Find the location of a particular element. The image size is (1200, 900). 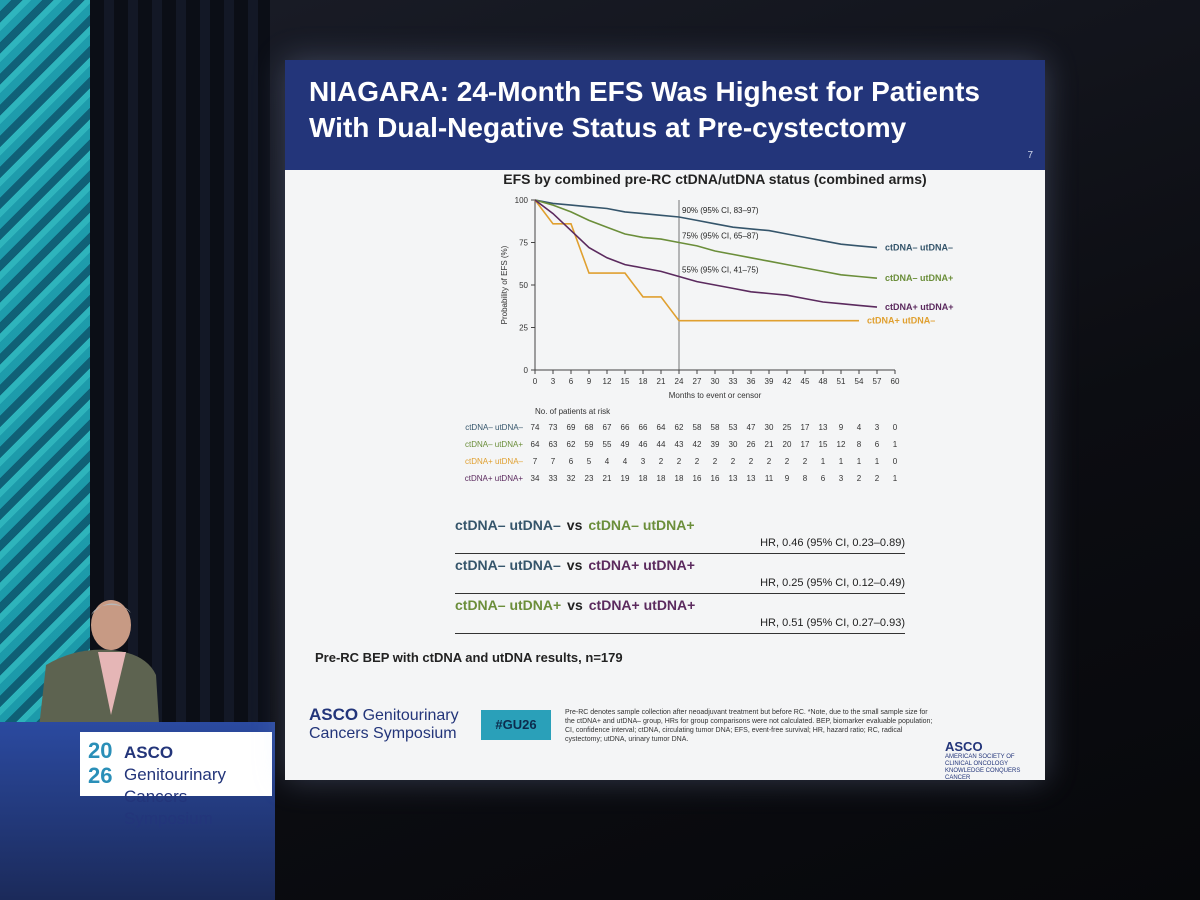

x-tick-label: 42 is located at coordinates (787, 381).